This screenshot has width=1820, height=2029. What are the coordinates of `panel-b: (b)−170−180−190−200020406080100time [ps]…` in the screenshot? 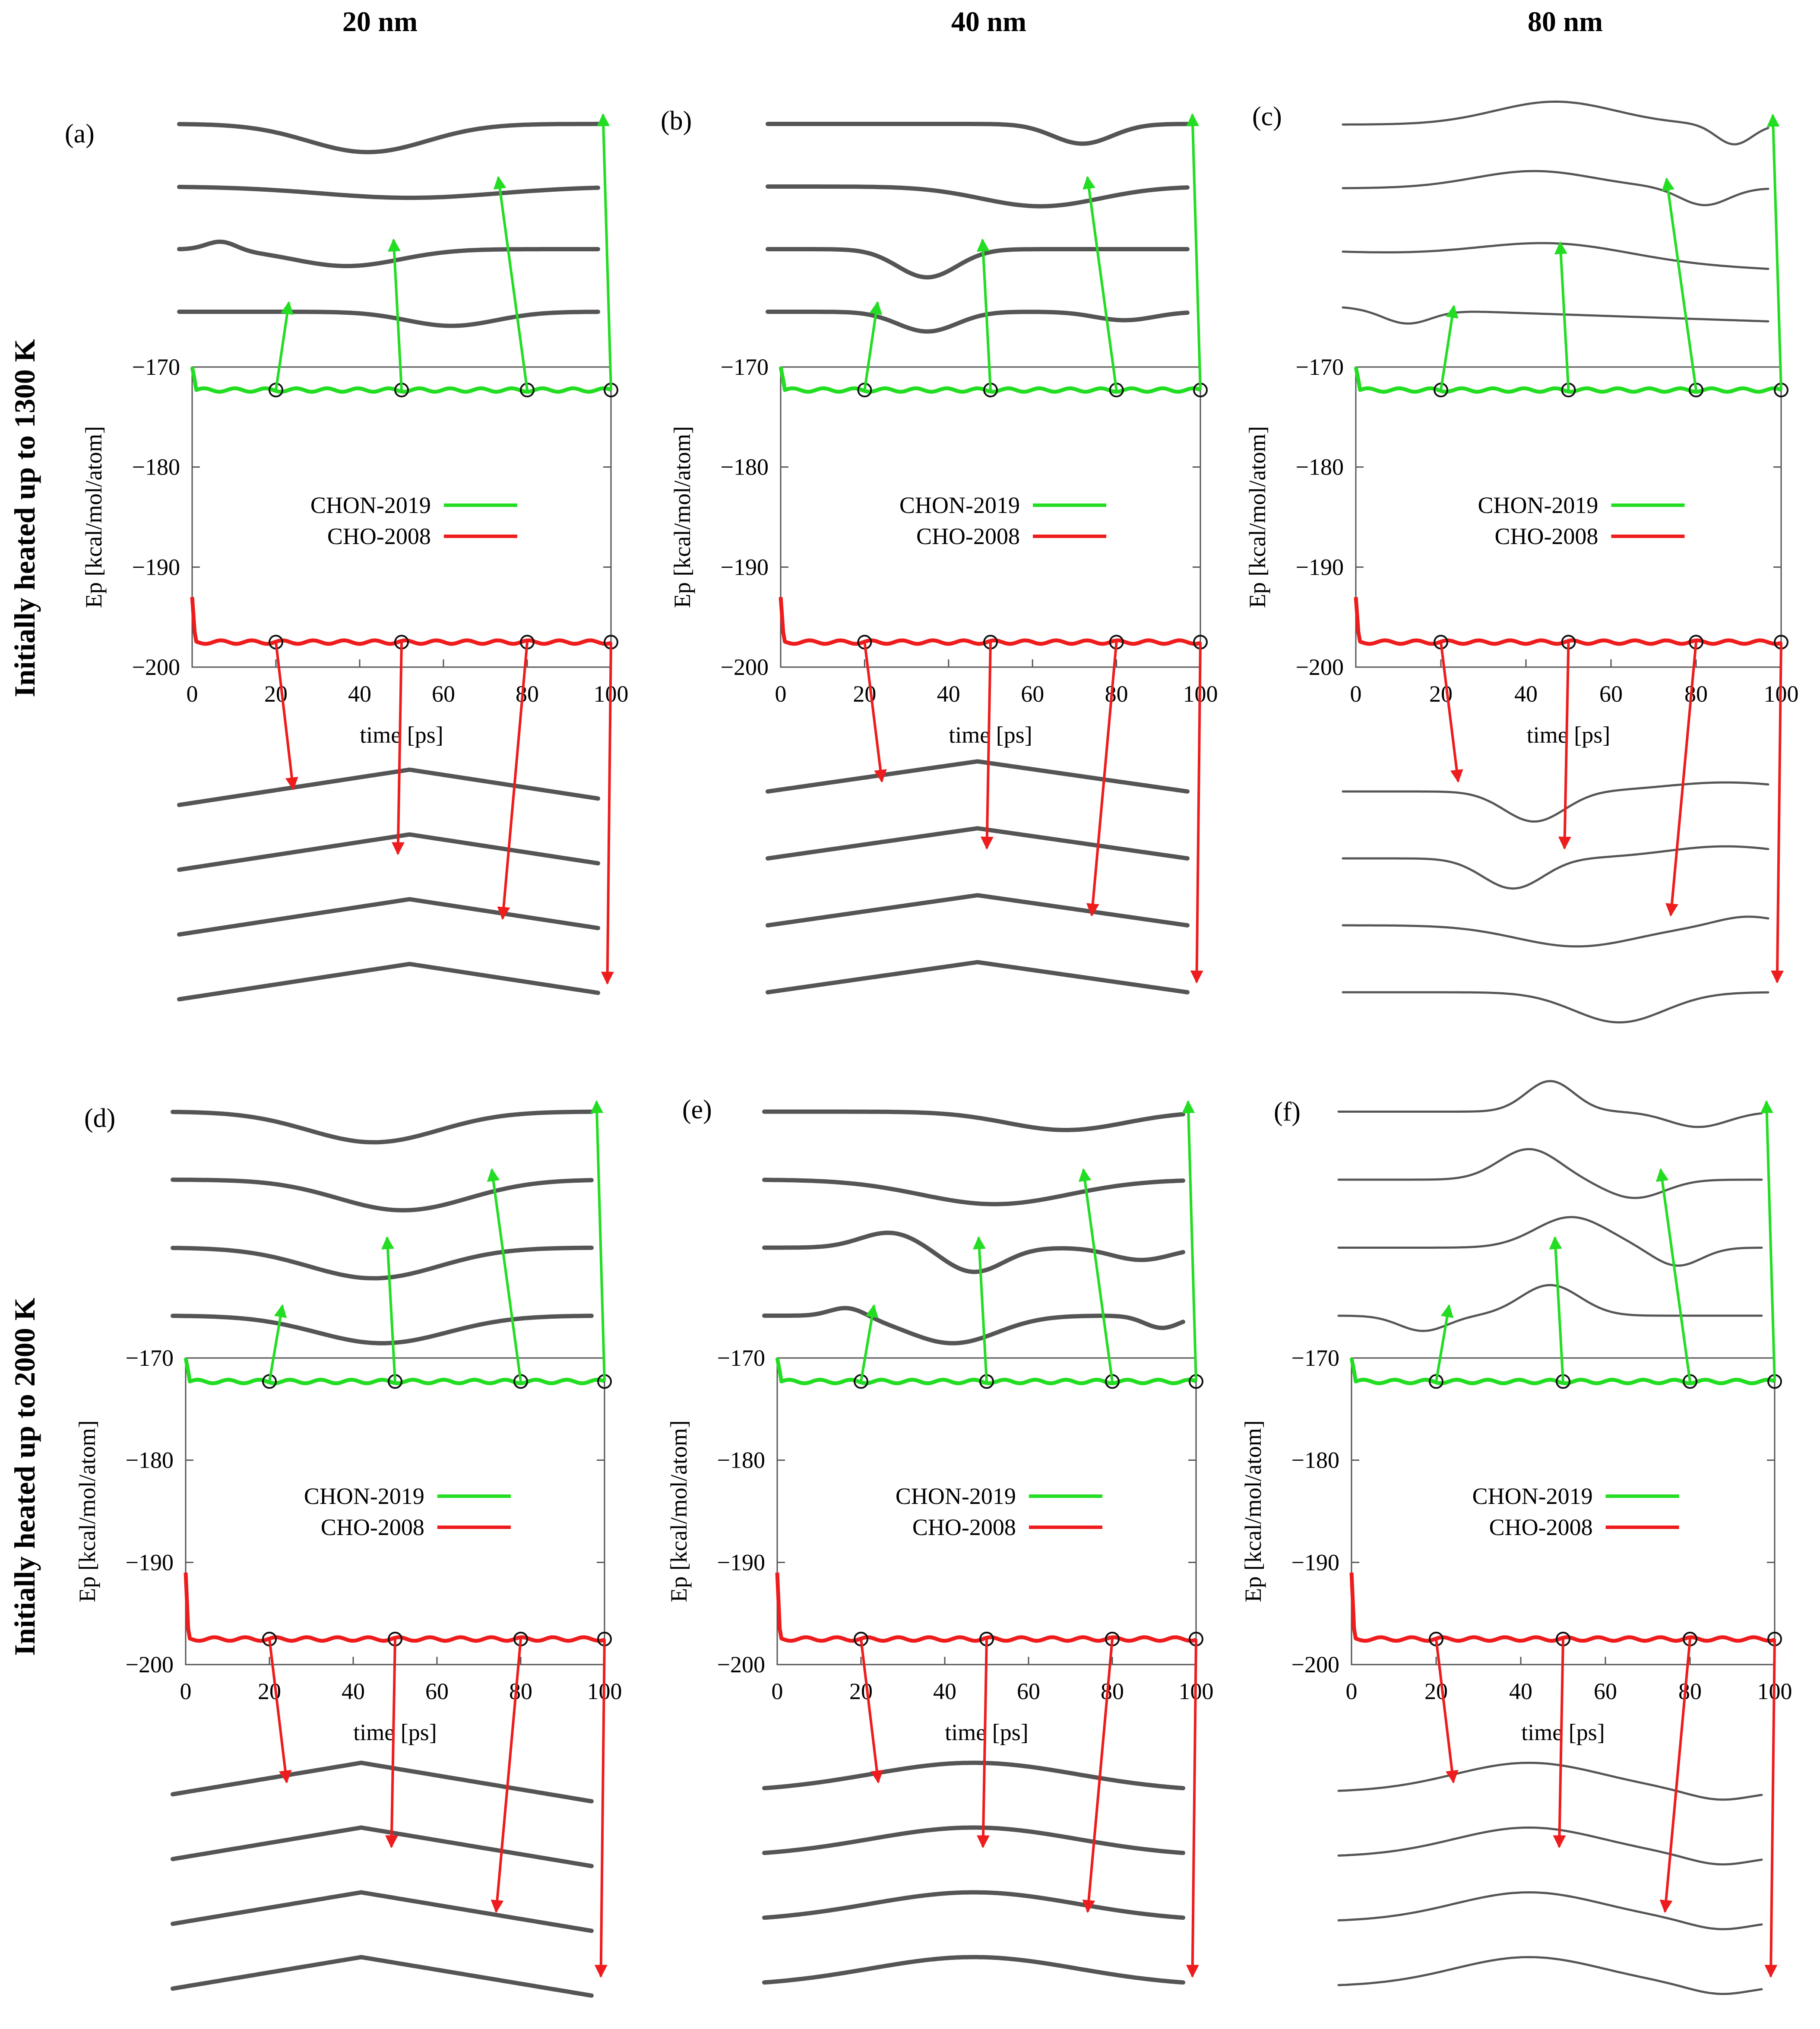 It's located at (940, 550).